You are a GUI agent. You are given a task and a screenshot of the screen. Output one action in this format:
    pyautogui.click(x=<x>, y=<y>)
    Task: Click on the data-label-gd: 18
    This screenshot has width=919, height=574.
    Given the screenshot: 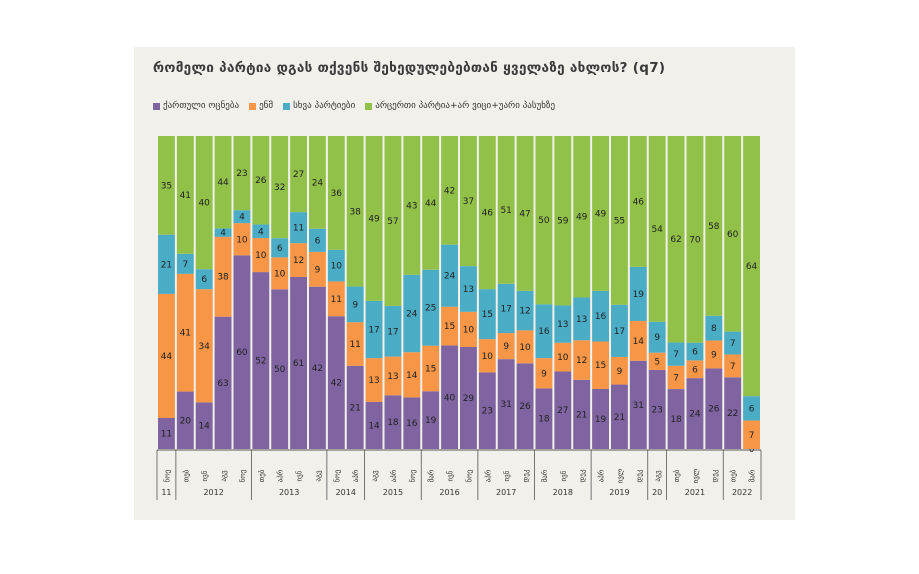 What is the action you would take?
    pyautogui.click(x=544, y=420)
    